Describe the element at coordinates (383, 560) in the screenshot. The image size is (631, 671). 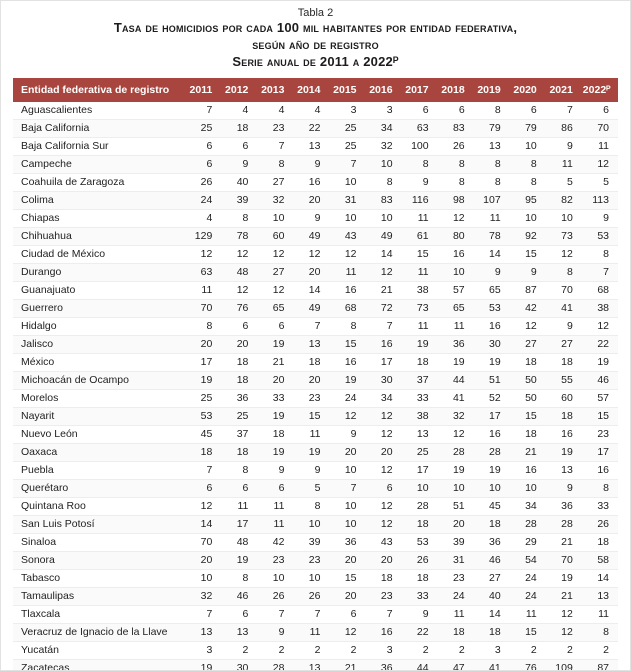
I see `rate-value: 20` at that location.